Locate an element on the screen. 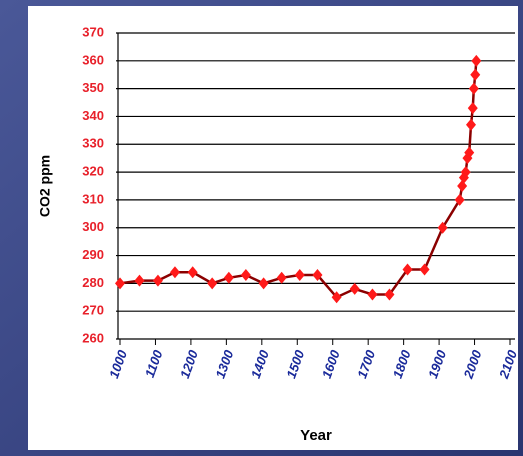  y-tick-label: 320 is located at coordinates (93, 171).